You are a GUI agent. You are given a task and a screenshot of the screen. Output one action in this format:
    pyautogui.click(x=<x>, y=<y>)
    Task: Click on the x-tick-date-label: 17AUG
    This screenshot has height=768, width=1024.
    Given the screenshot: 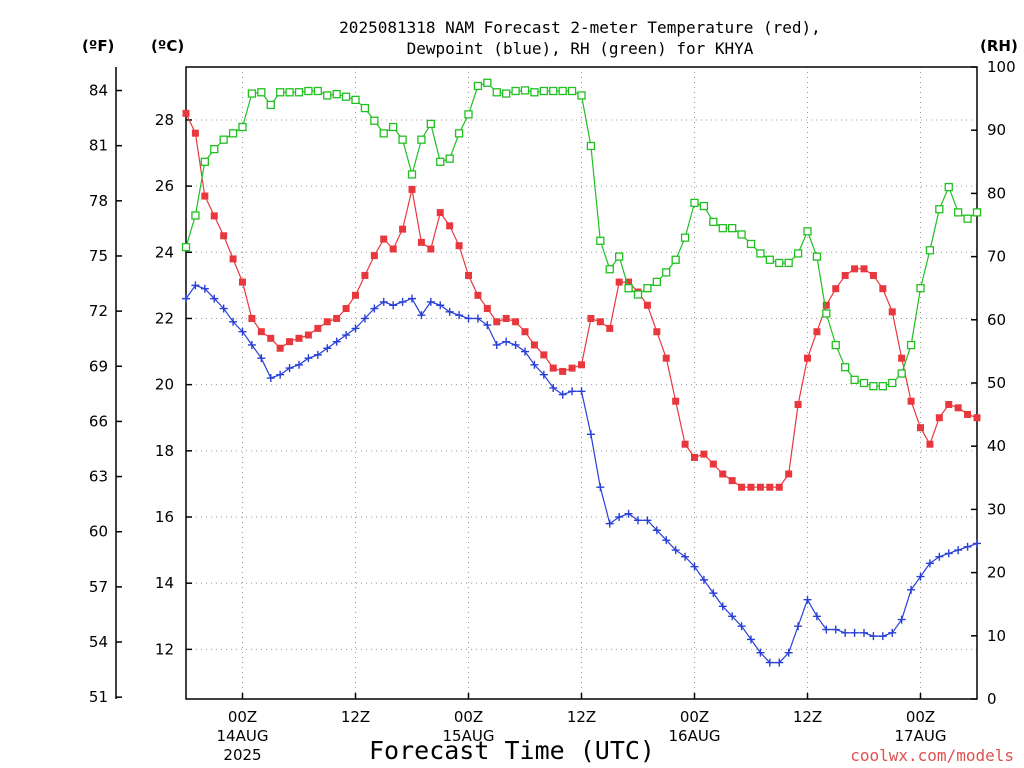 What is the action you would take?
    pyautogui.click(x=921, y=736)
    